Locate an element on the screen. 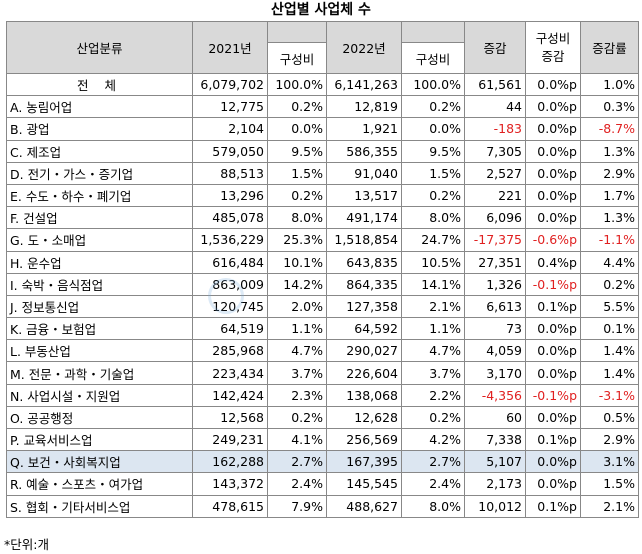  cell-rate: 1.5% is located at coordinates (609, 484).